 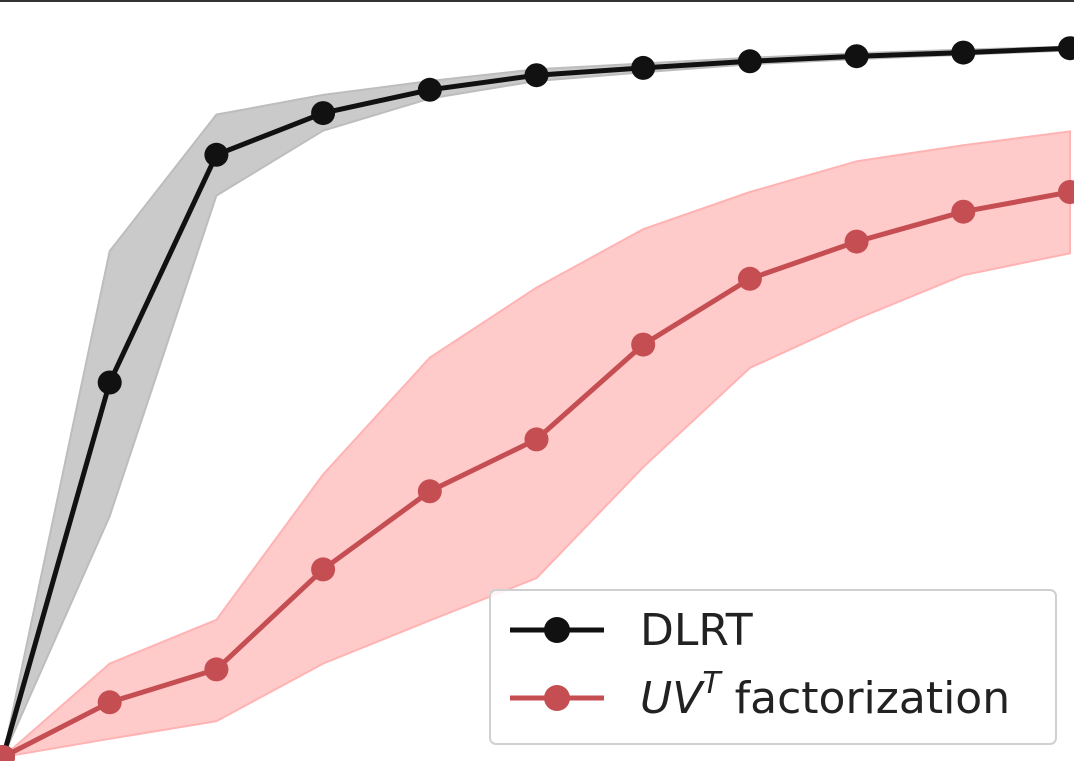 What do you see at coordinates (696, 630) in the screenshot?
I see `legend-label-dlrt: DLRT` at bounding box center [696, 630].